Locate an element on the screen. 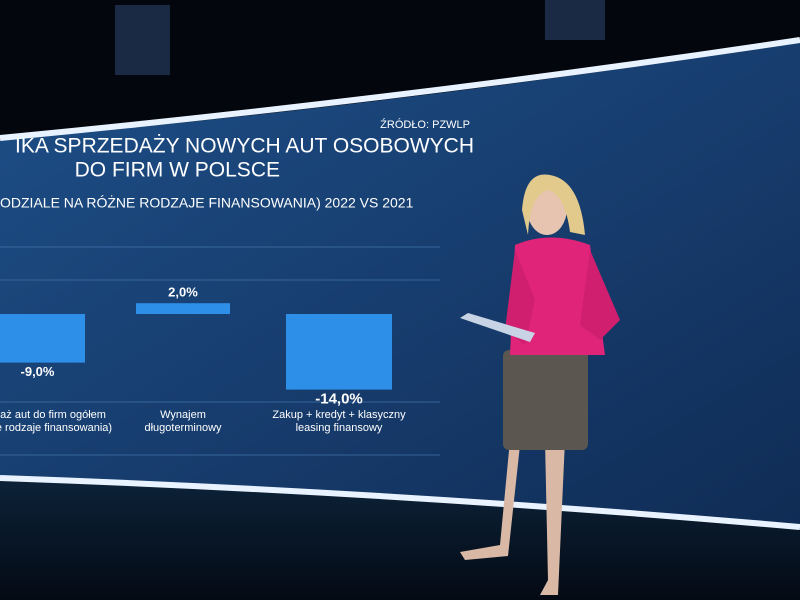 The image size is (800, 600). value-label: -9,0% is located at coordinates (38, 371).